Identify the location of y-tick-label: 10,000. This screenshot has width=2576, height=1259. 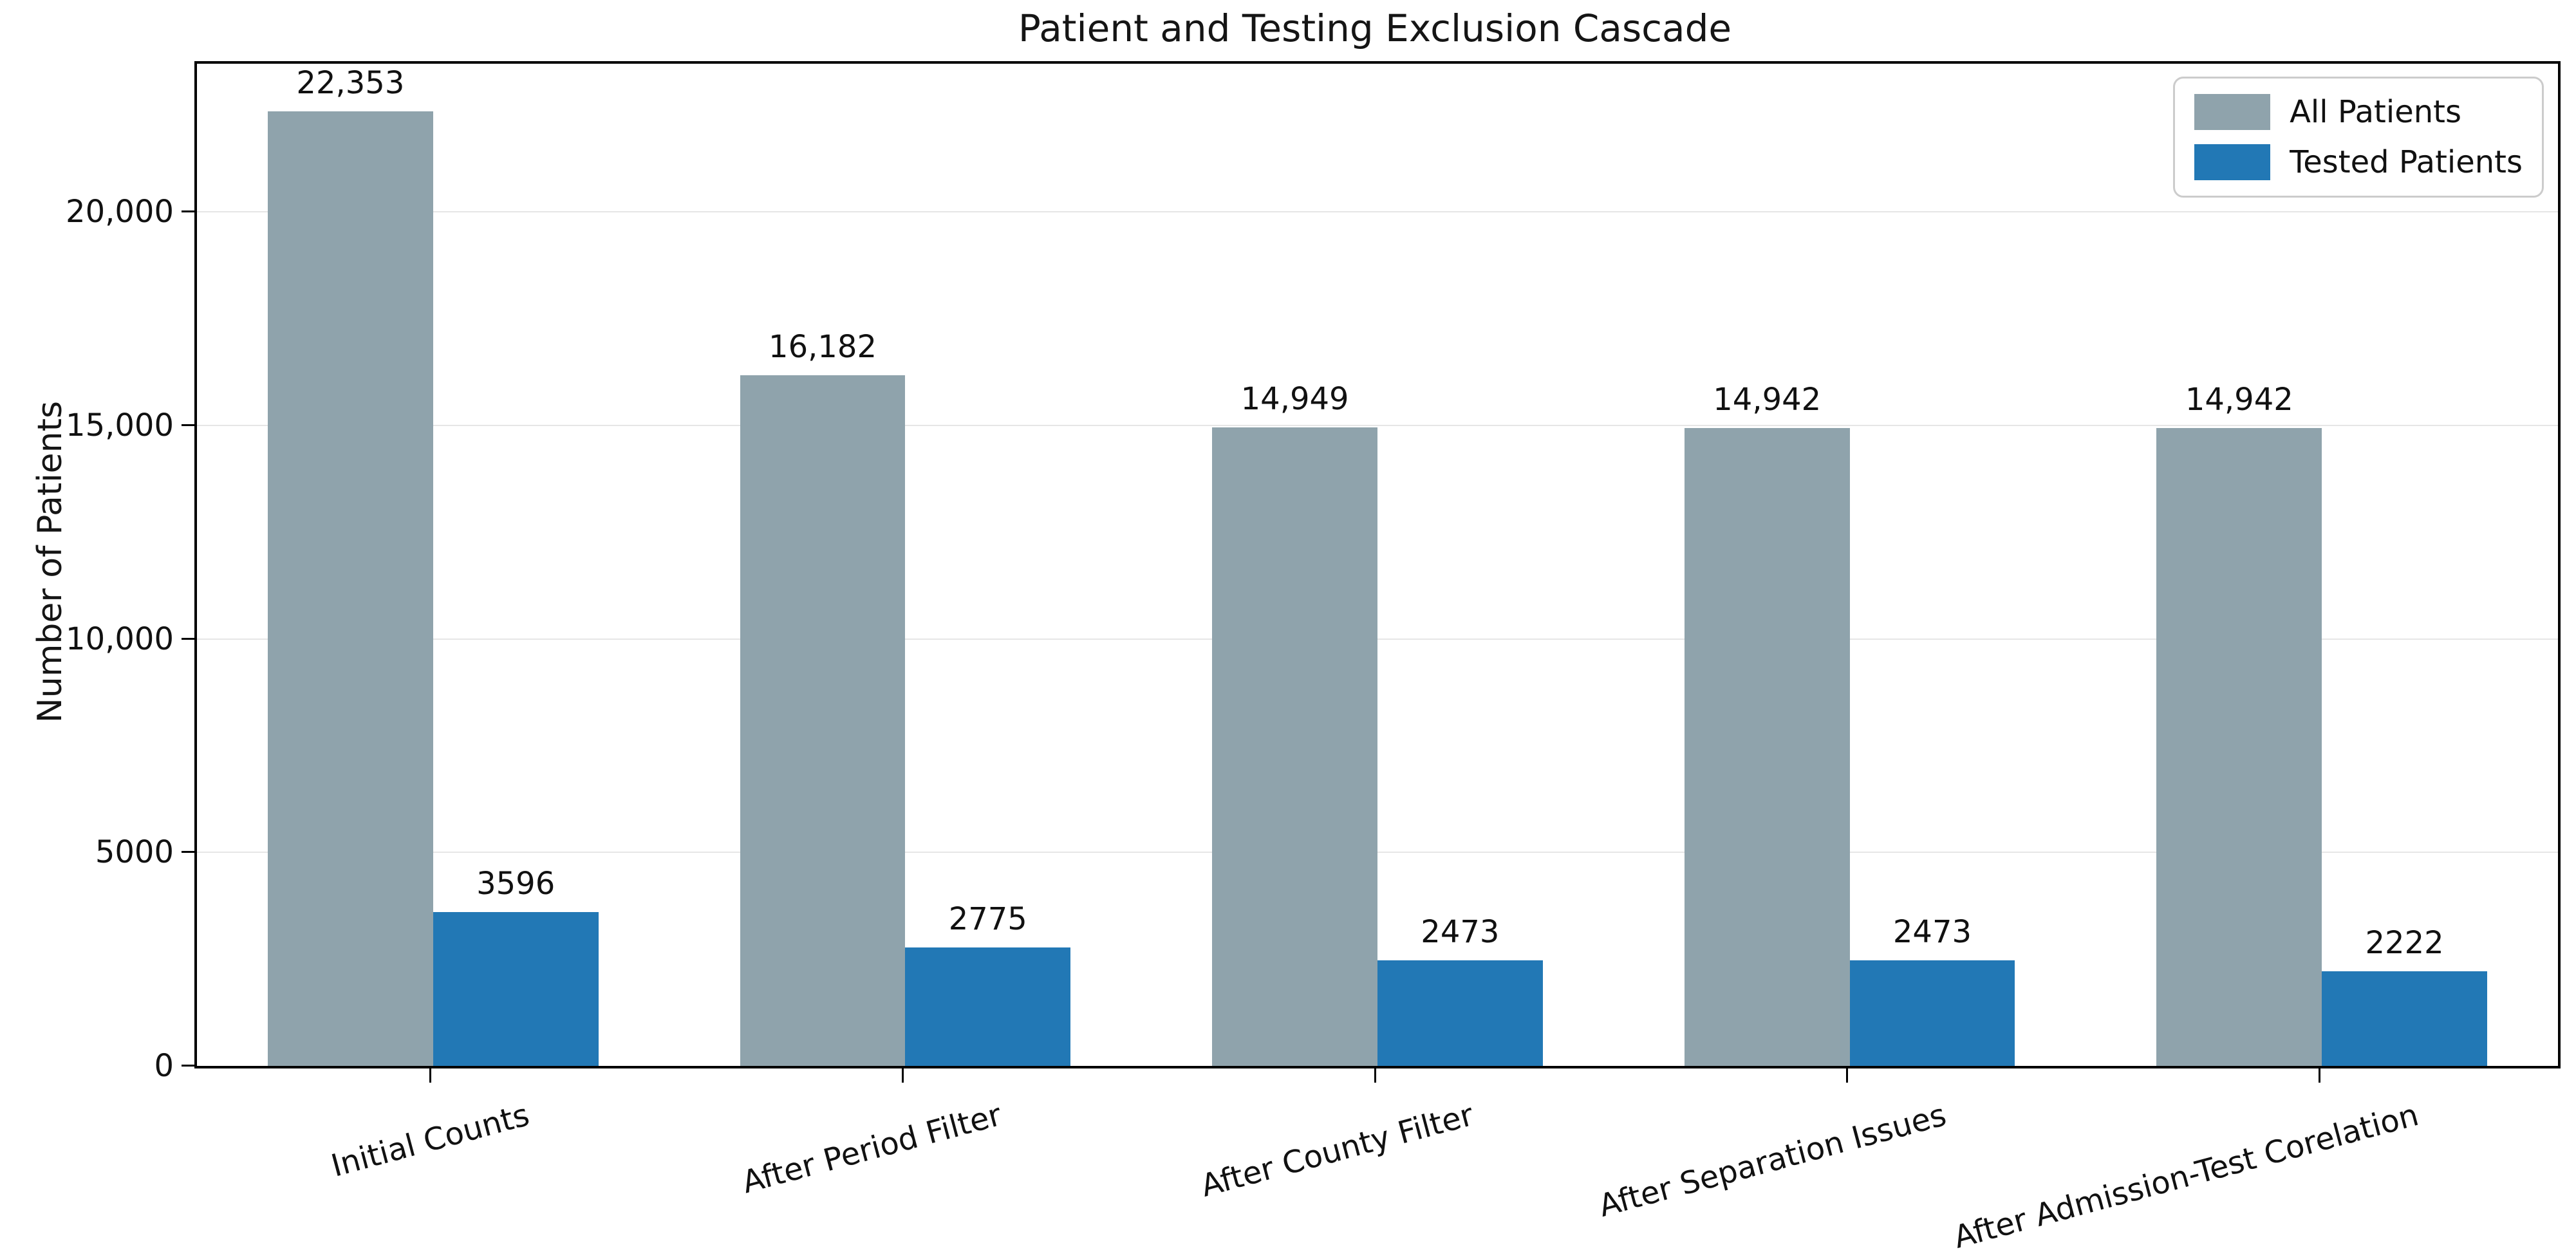
(120, 638).